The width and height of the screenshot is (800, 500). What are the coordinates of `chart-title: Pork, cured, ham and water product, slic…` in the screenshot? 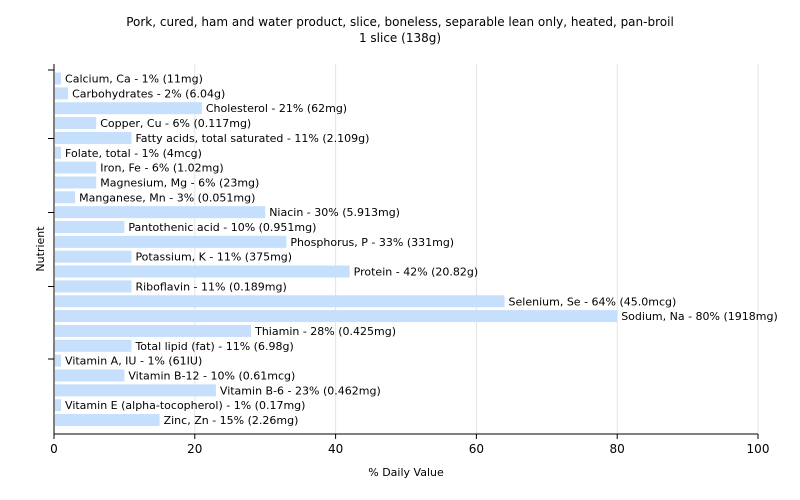 It's located at (400, 30).